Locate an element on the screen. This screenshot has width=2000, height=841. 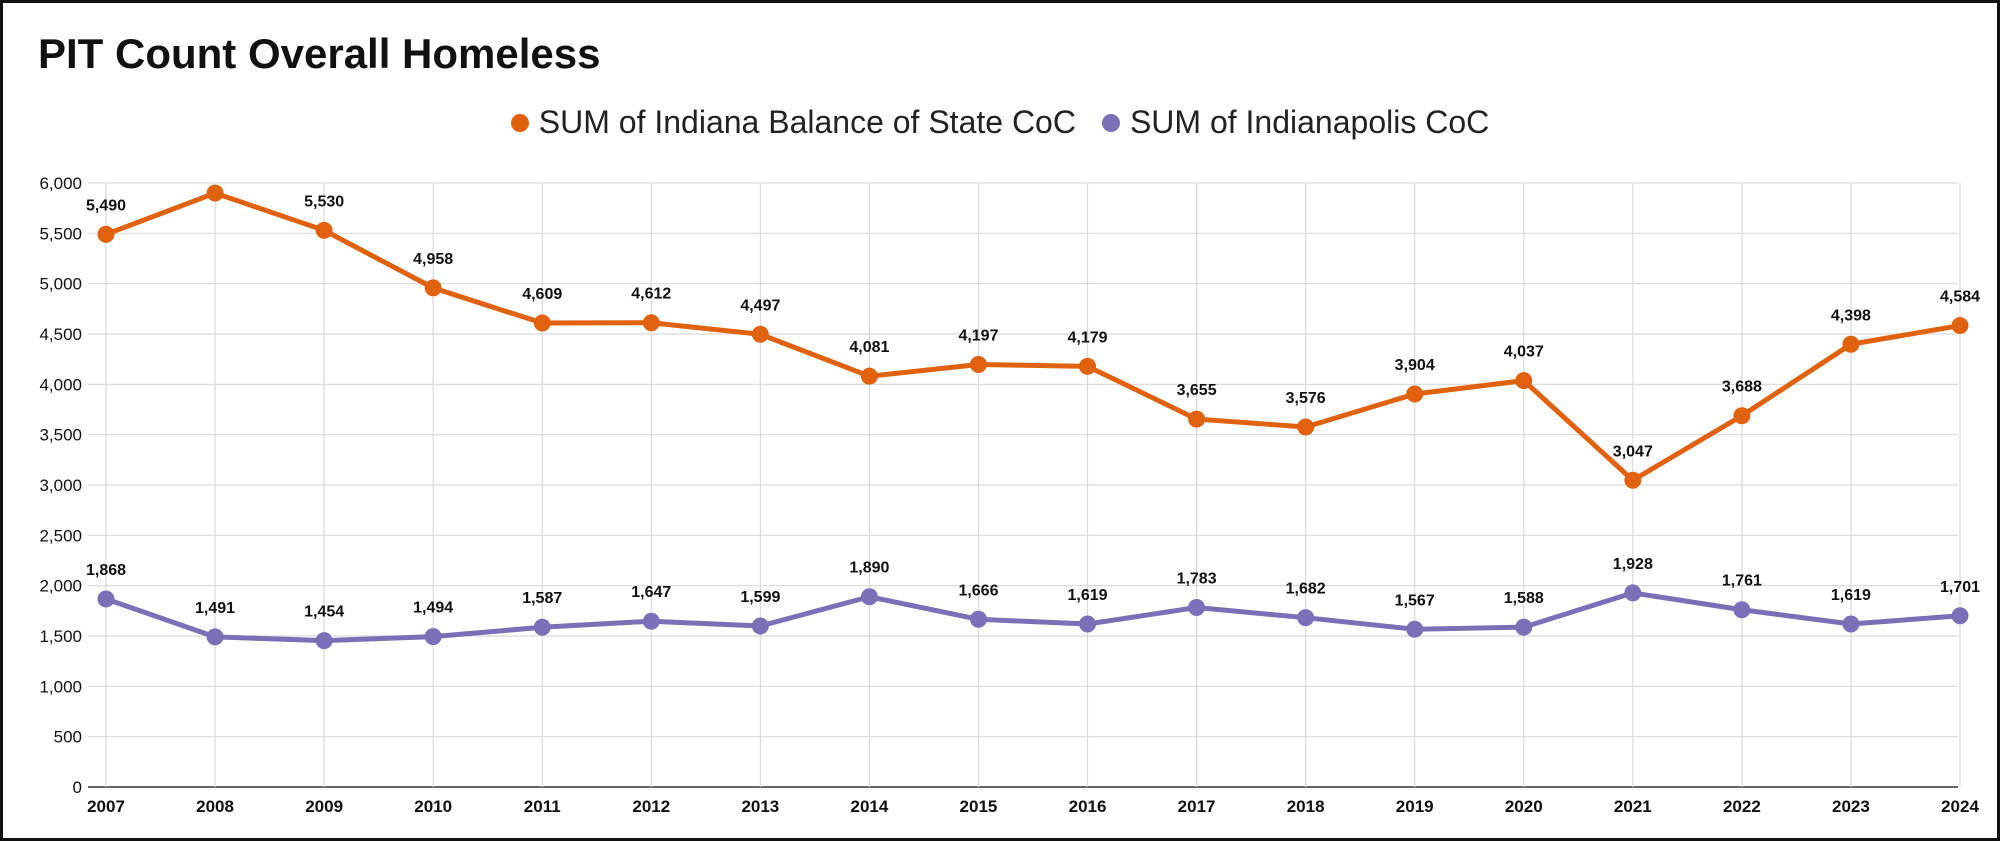
data-label: 1,587 is located at coordinates (542, 598).